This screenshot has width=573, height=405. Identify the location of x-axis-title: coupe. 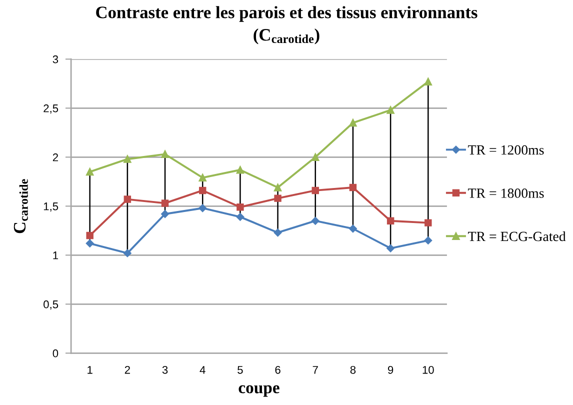
(259, 391).